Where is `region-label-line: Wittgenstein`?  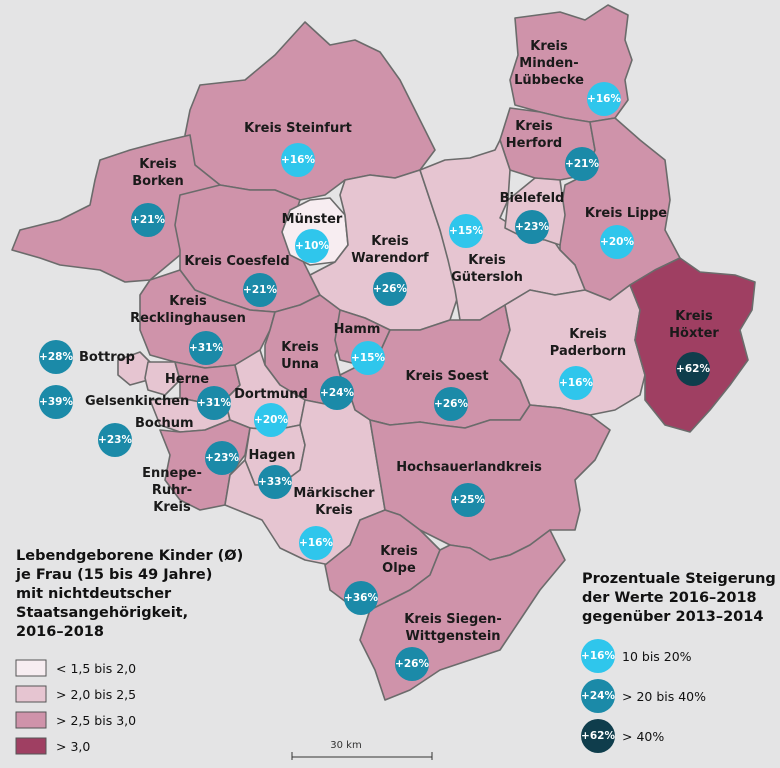
region-label-line: Wittgenstein is located at coordinates (452, 636).